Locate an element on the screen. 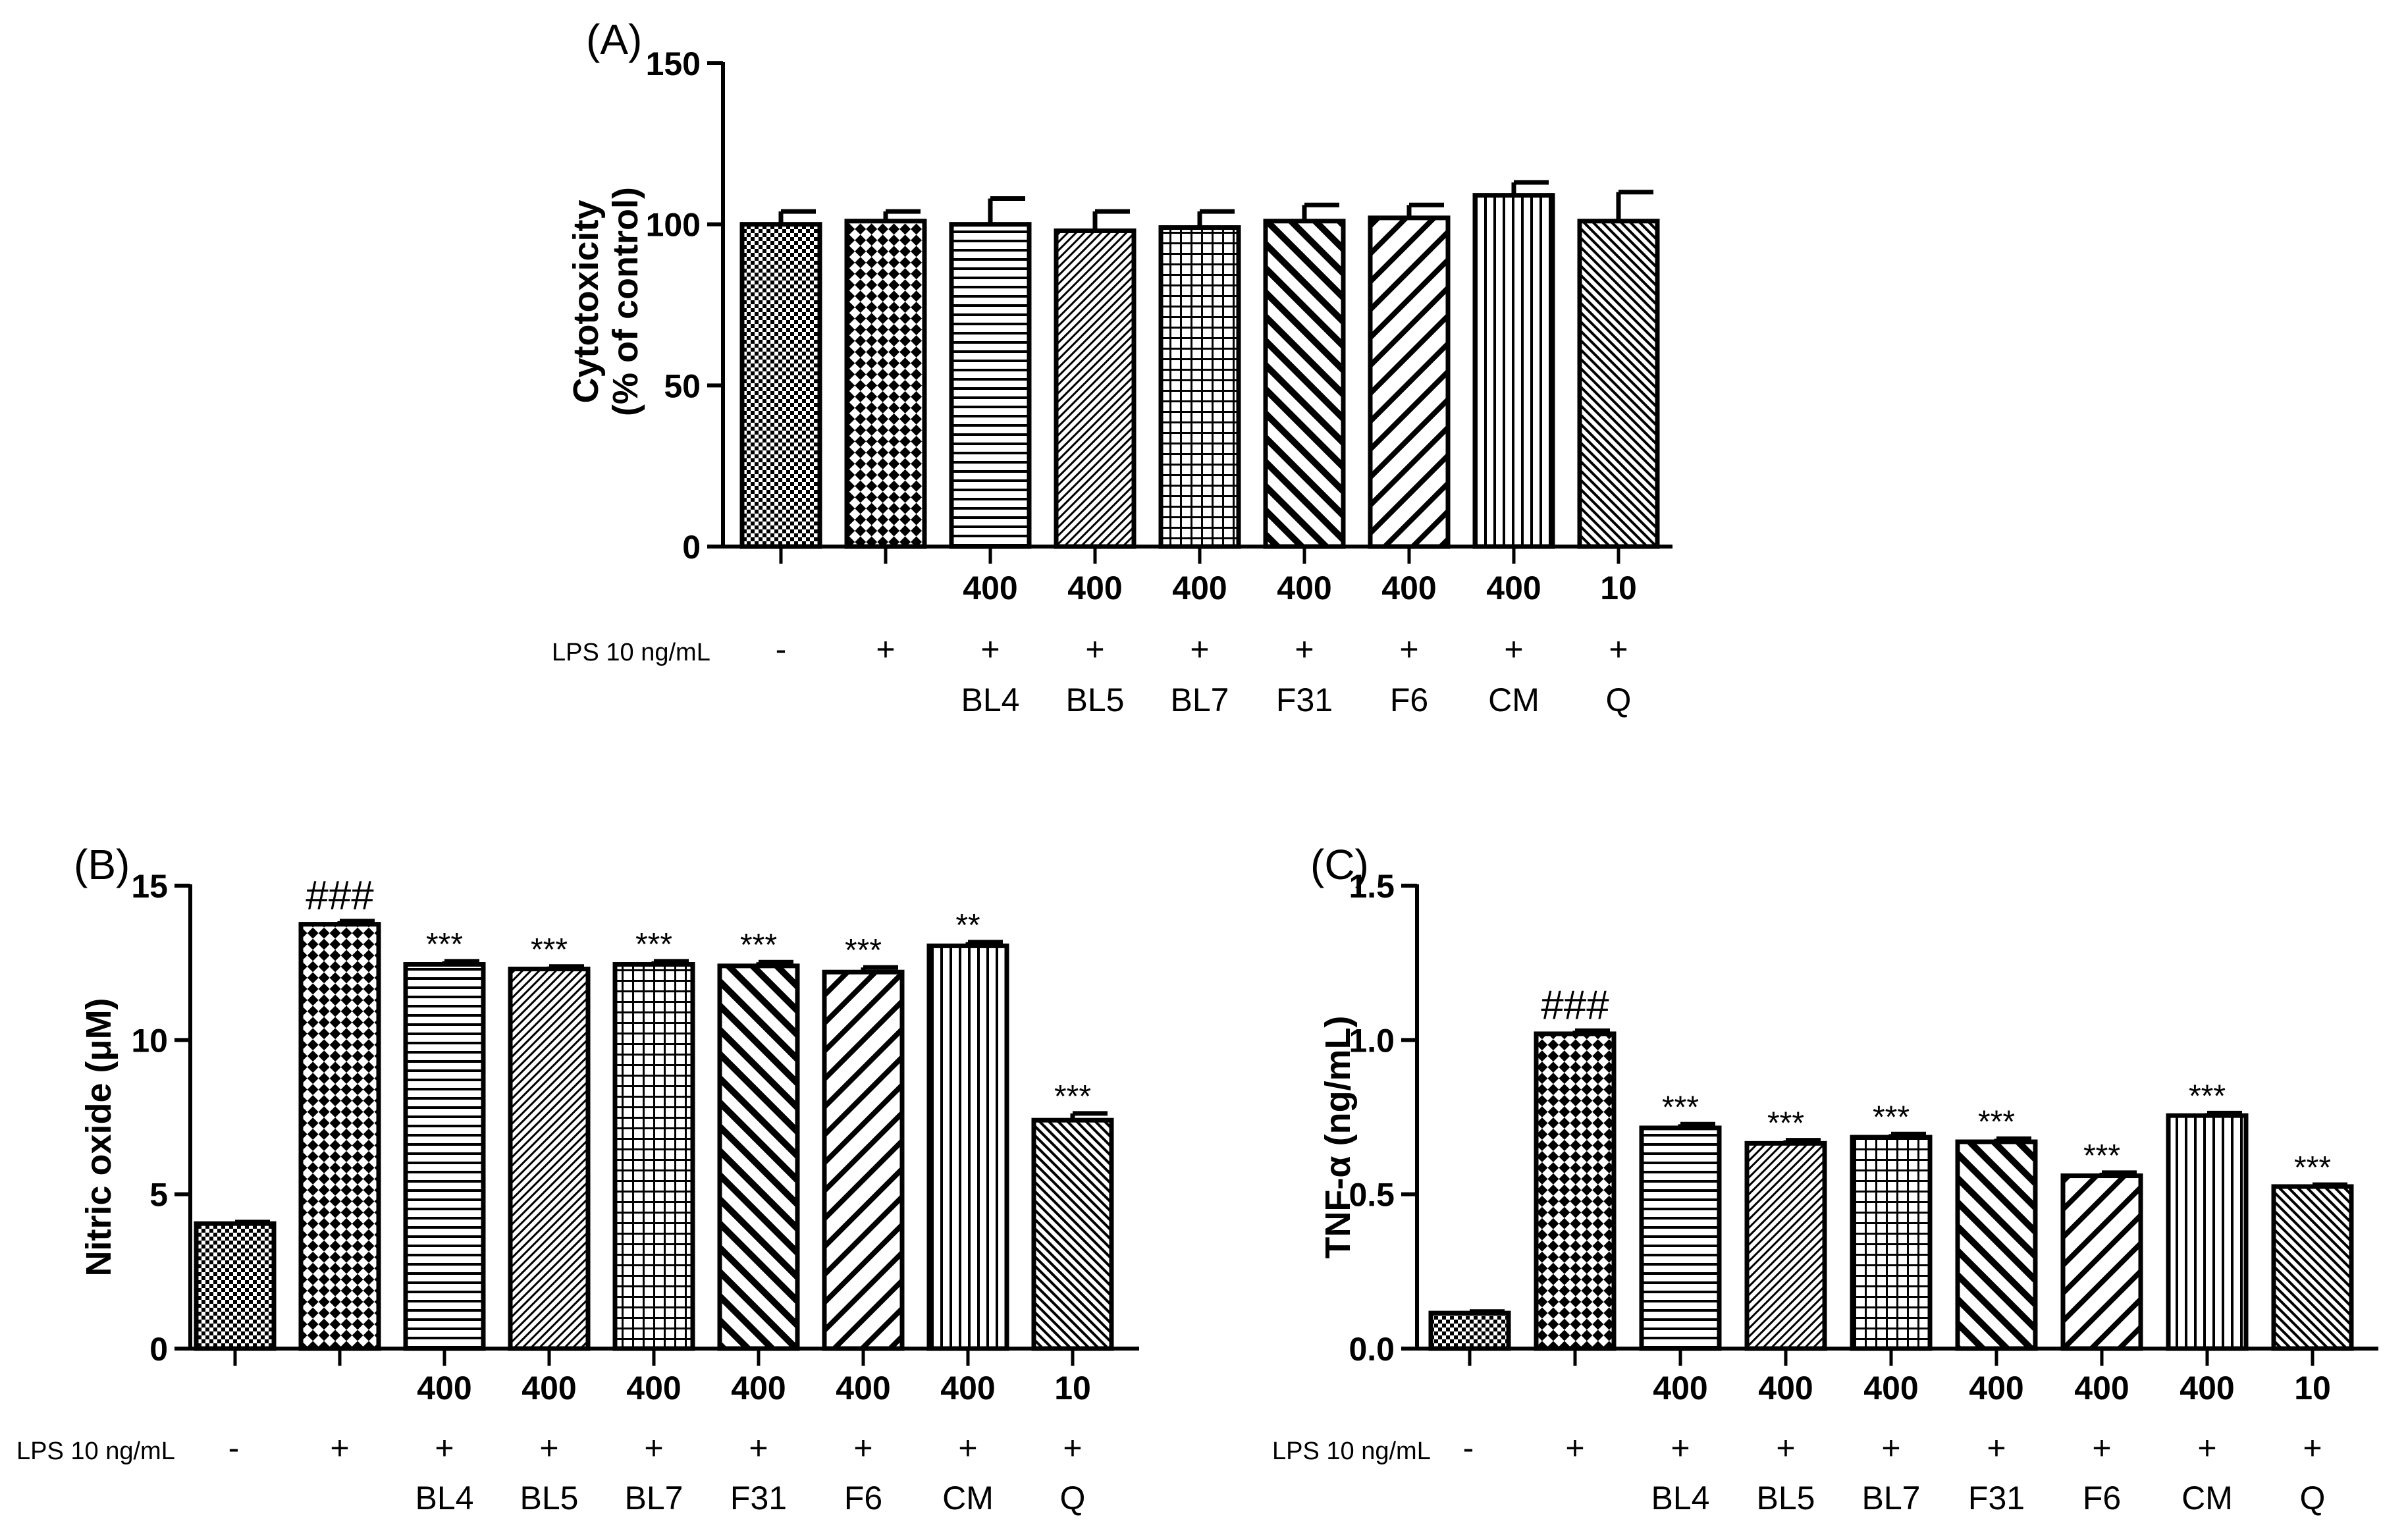  y-axis-label: Nitric oxide (μM) is located at coordinates (99, 1137).